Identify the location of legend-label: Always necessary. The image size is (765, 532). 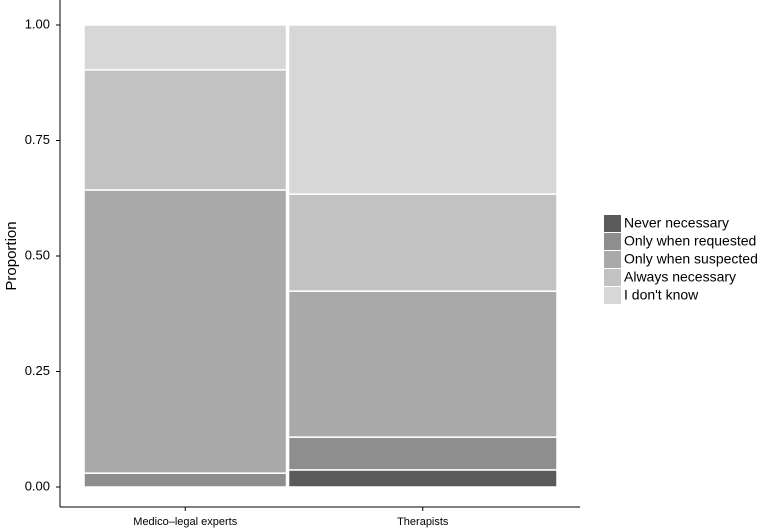
(680, 277).